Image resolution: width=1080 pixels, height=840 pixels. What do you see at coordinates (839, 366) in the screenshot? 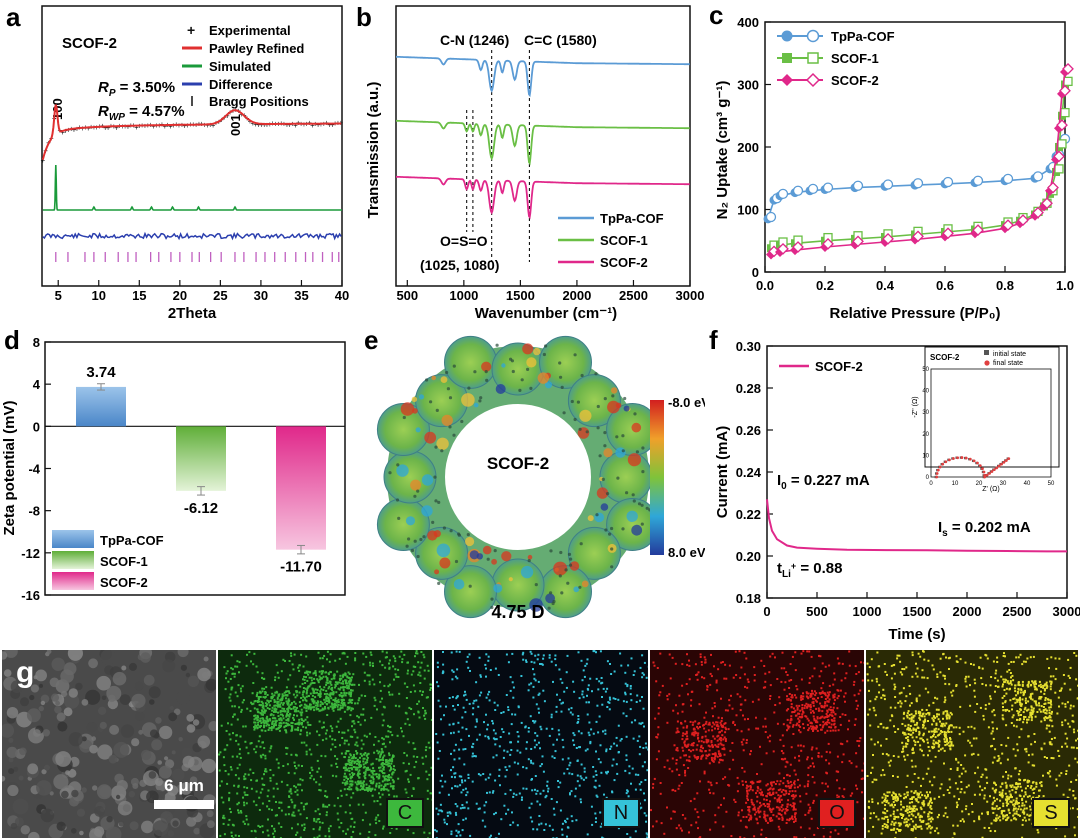
I see `legend-label-scof2: SCOF-2` at bounding box center [839, 366].